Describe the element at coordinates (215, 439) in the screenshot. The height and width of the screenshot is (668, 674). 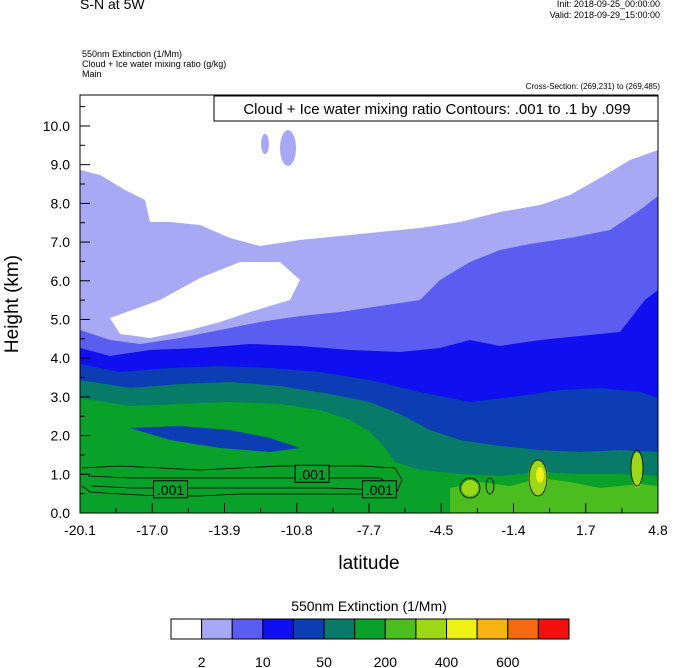
I see `band-level-4-pocket` at that location.